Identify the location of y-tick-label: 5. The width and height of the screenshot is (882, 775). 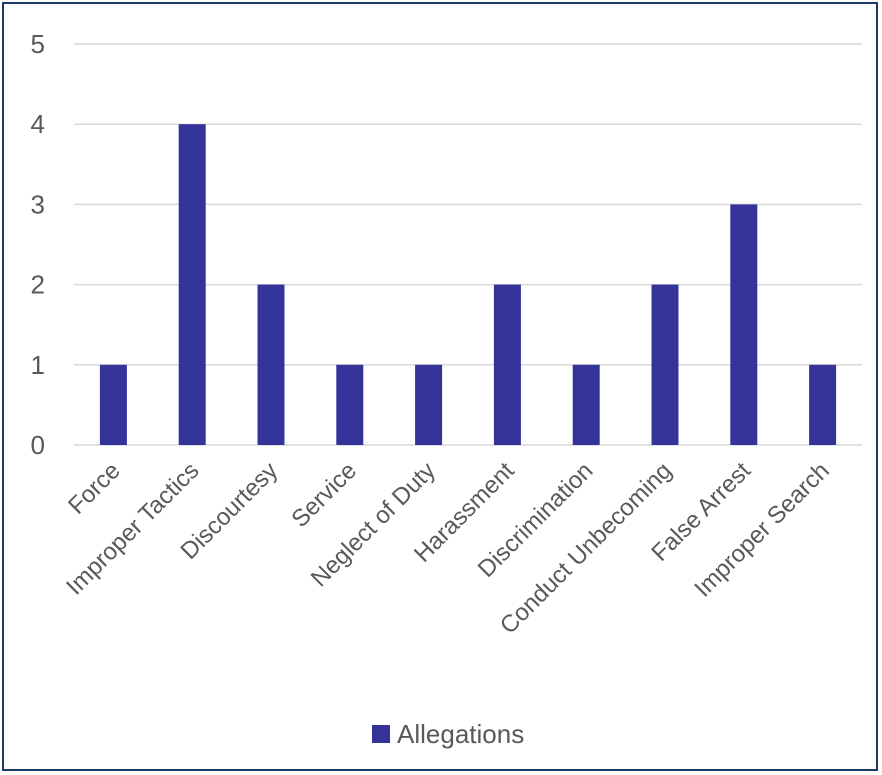
(38, 44).